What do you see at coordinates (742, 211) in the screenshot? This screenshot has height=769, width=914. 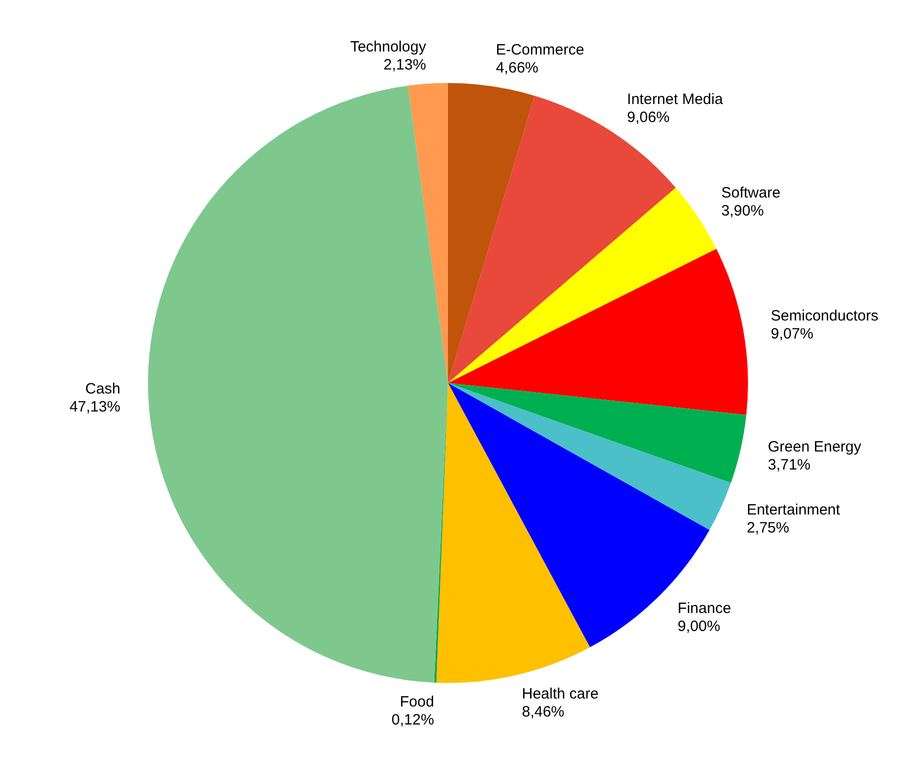 I see `data-label: 3,90%` at bounding box center [742, 211].